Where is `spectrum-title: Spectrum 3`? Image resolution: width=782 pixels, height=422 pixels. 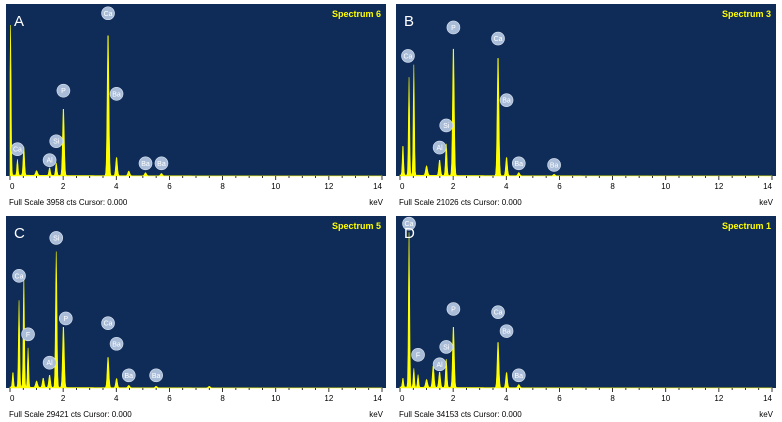 spectrum-title: Spectrum 3 is located at coordinates (746, 14).